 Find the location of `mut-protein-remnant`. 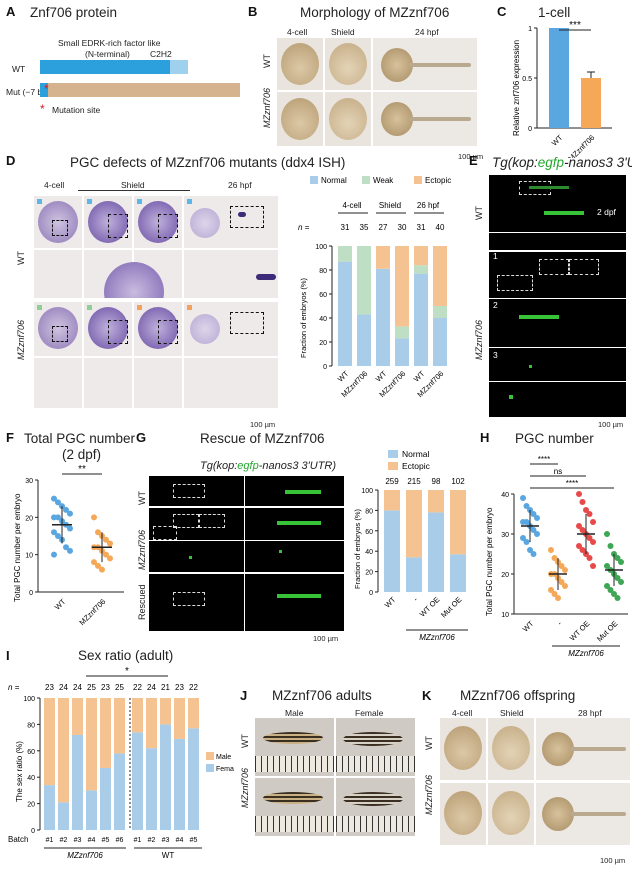

mut-protein-remnant is located at coordinates (44, 90).